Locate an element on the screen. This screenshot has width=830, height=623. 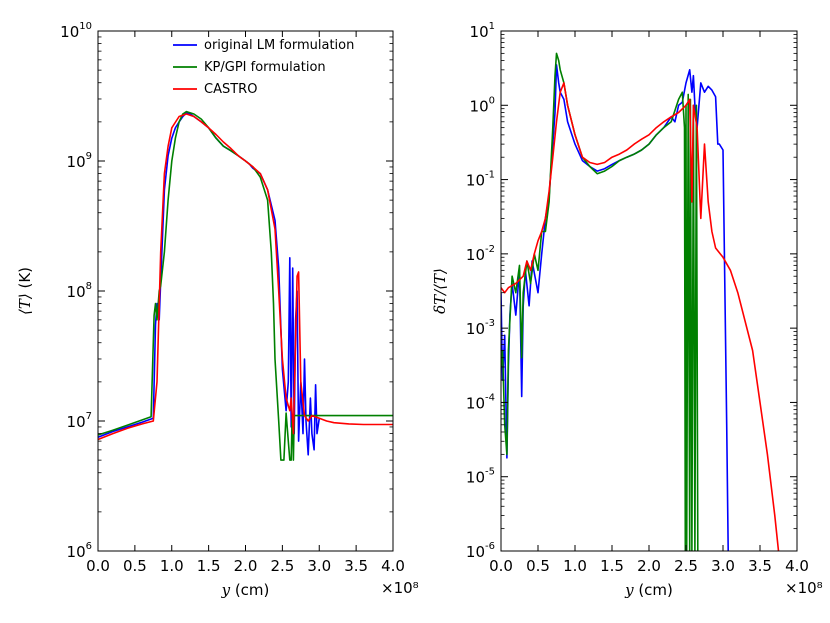
y-tick-label: 10⁻⁵ is located at coordinates (480, 477).